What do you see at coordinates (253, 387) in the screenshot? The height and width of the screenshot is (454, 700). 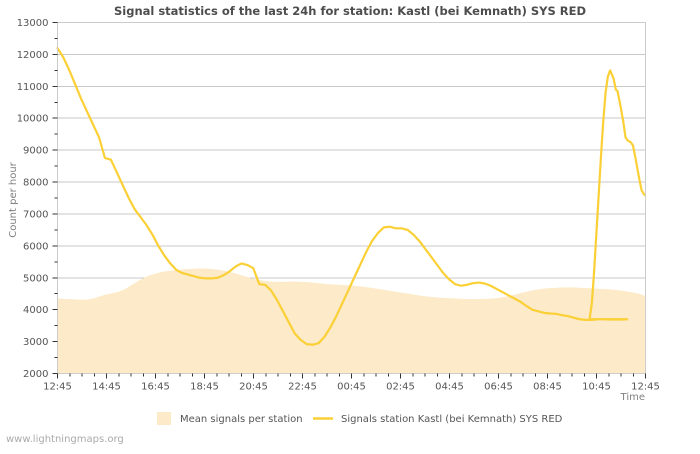 I see `x-tick-label: 20:45` at bounding box center [253, 387].